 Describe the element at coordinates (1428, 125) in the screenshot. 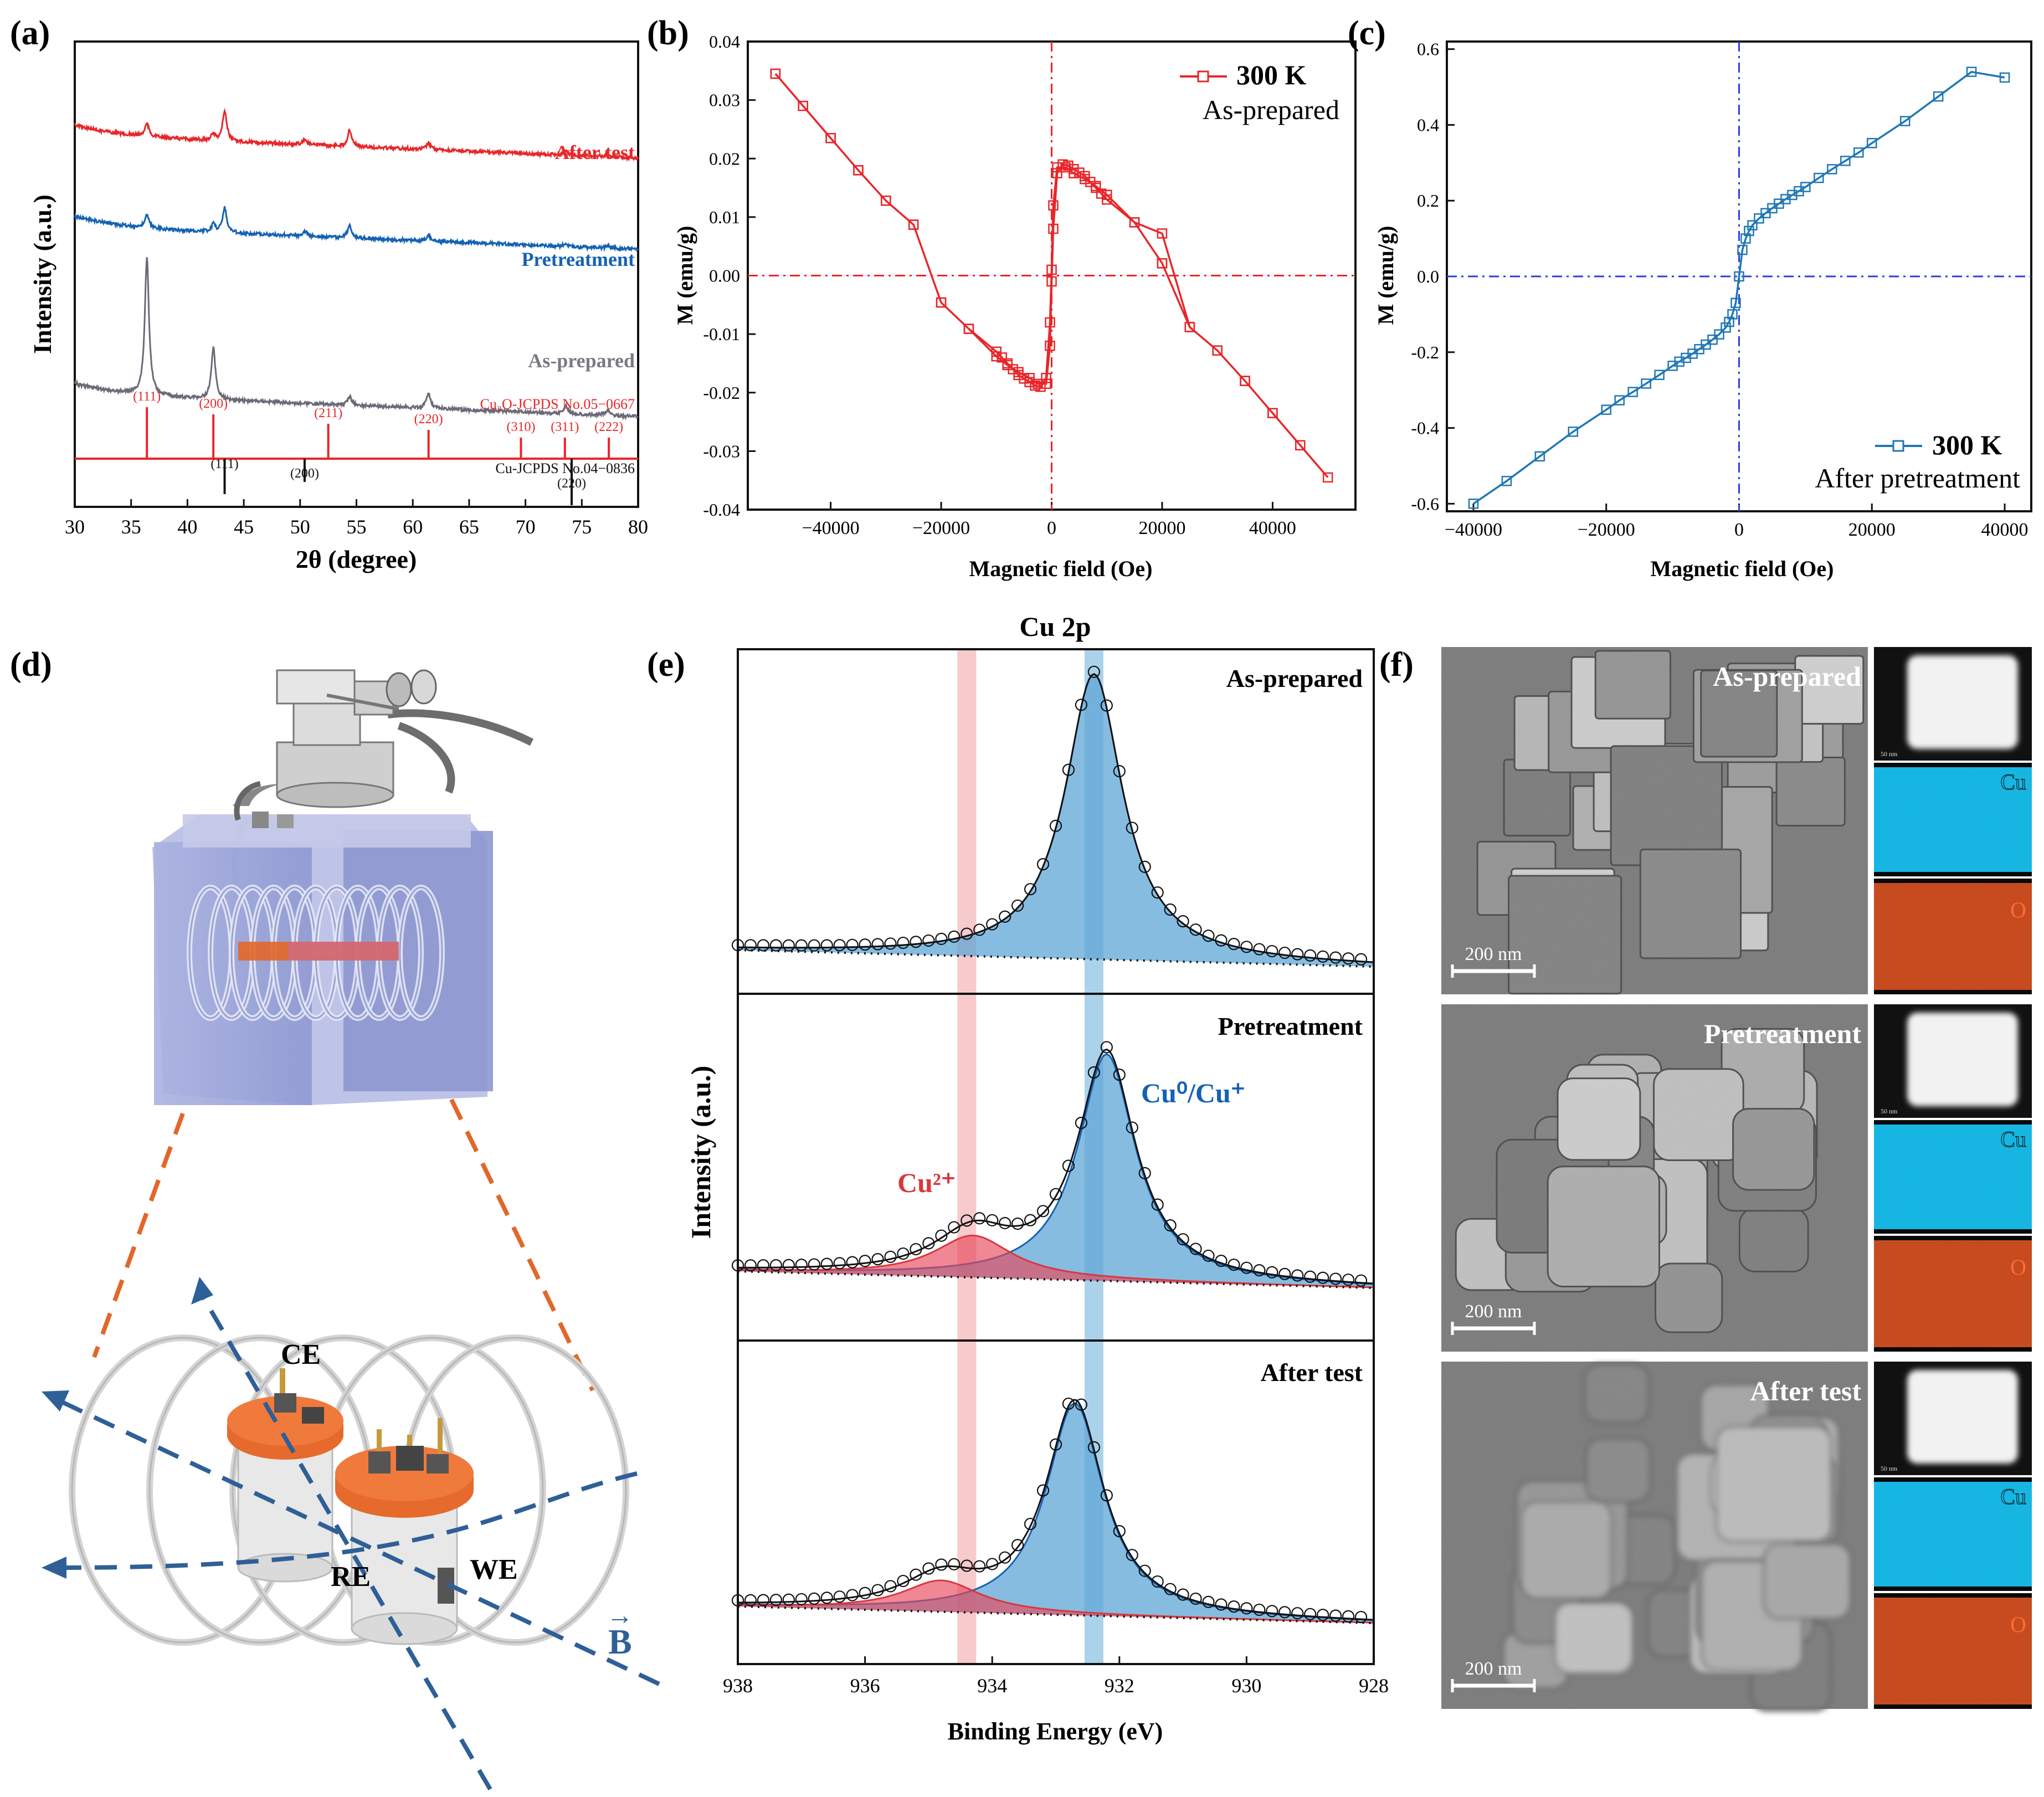

I see `y-tick-label: 0.4` at that location.